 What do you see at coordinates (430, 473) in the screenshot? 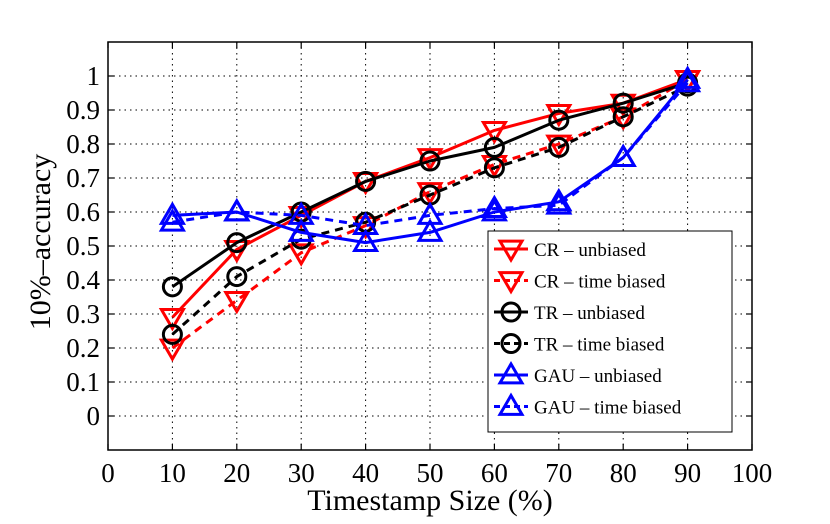
I see `x-tick-label: 50` at bounding box center [430, 473].